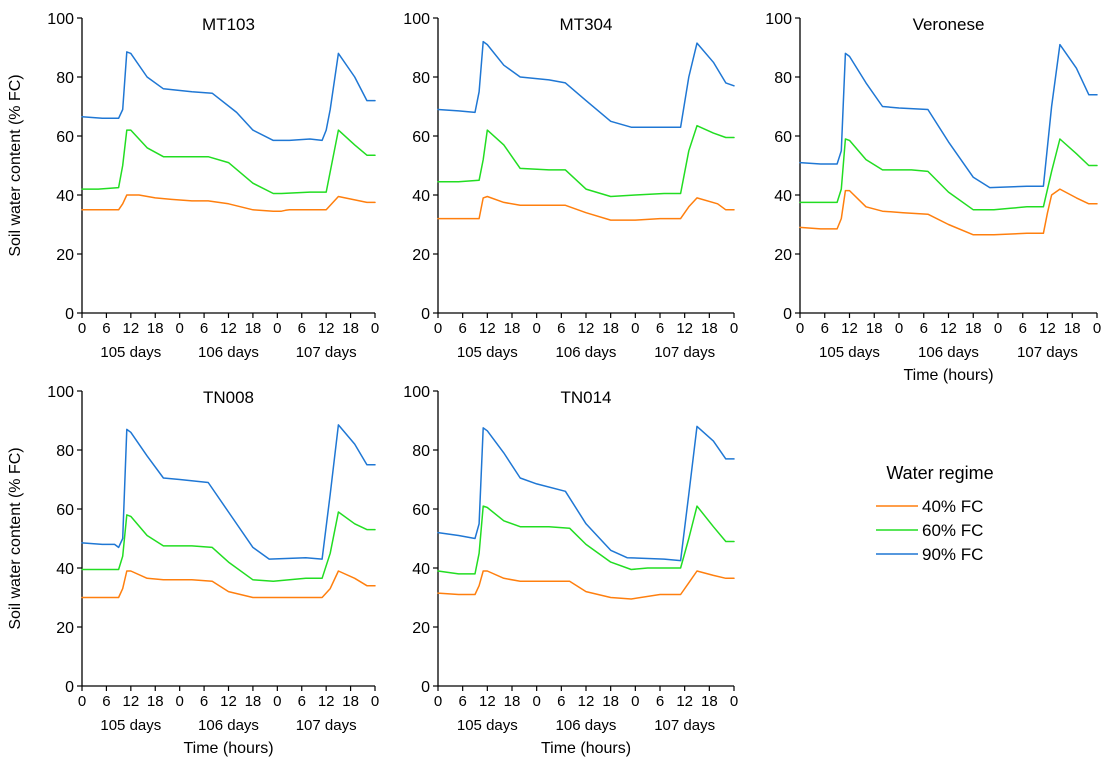 The image size is (1104, 761). What do you see at coordinates (949, 24) in the screenshot?
I see `panel-title: Veronese` at bounding box center [949, 24].